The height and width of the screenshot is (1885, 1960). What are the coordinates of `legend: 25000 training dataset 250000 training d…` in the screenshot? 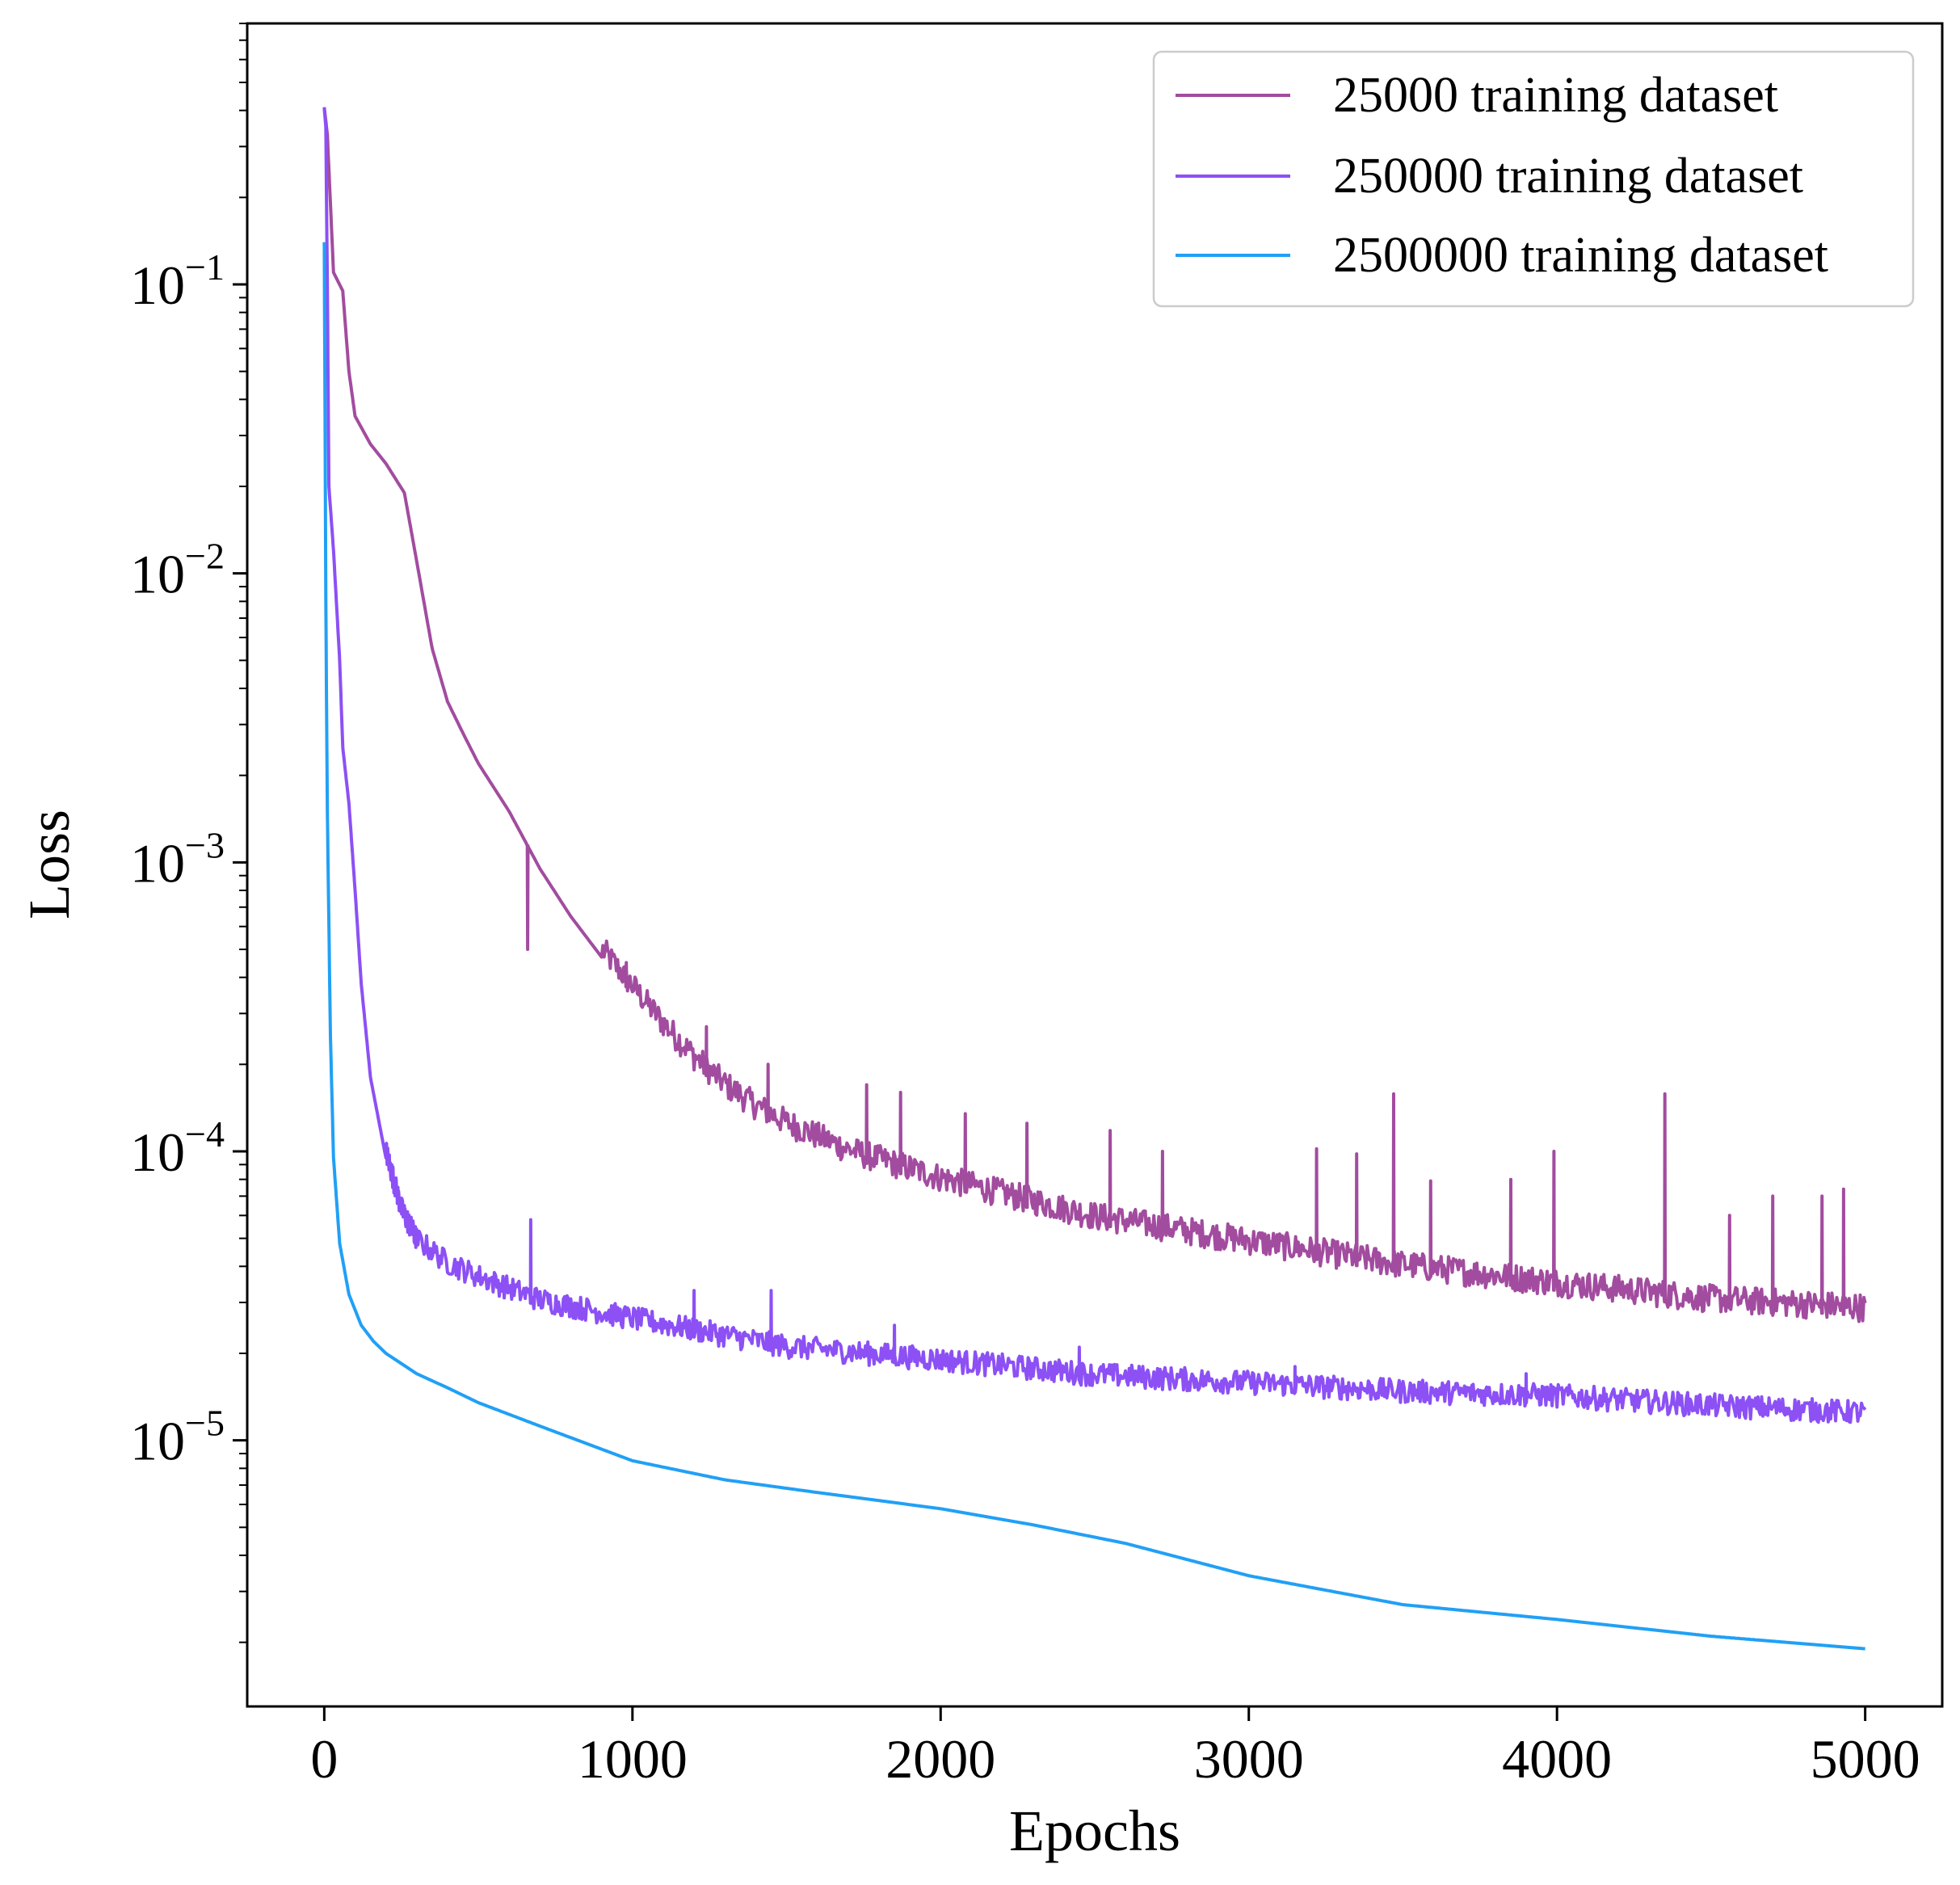 It's located at (1533, 179).